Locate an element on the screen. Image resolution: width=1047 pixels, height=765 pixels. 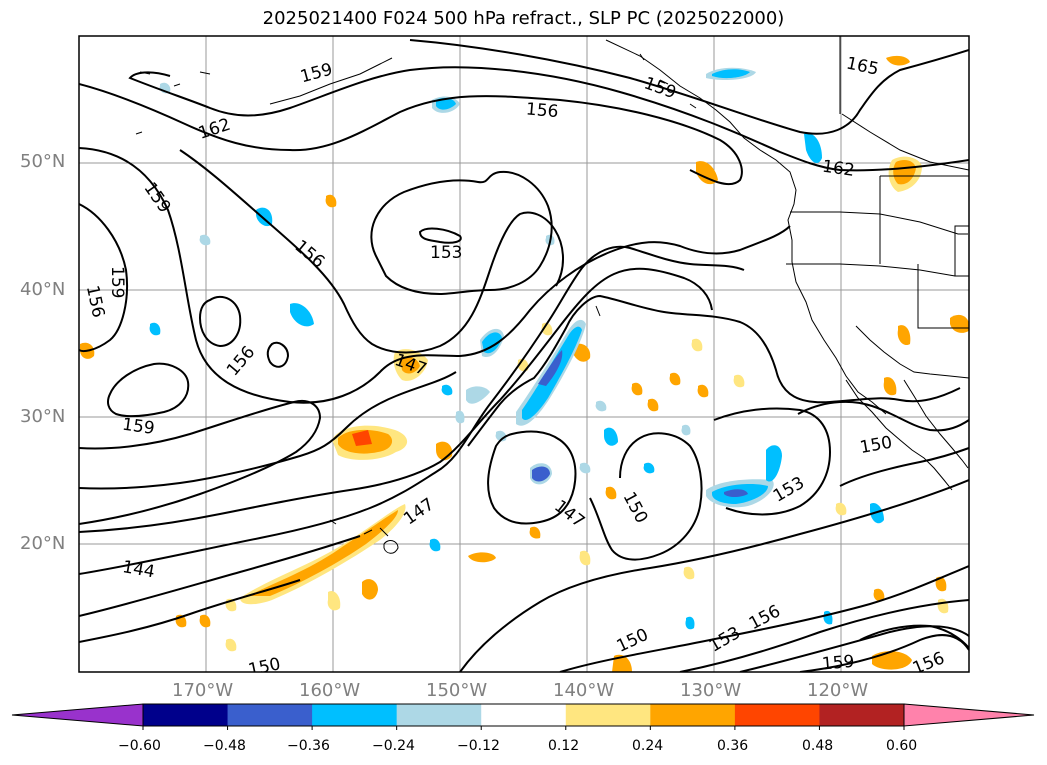
colorbar-tick-label: −0.24 is located at coordinates (393, 746).